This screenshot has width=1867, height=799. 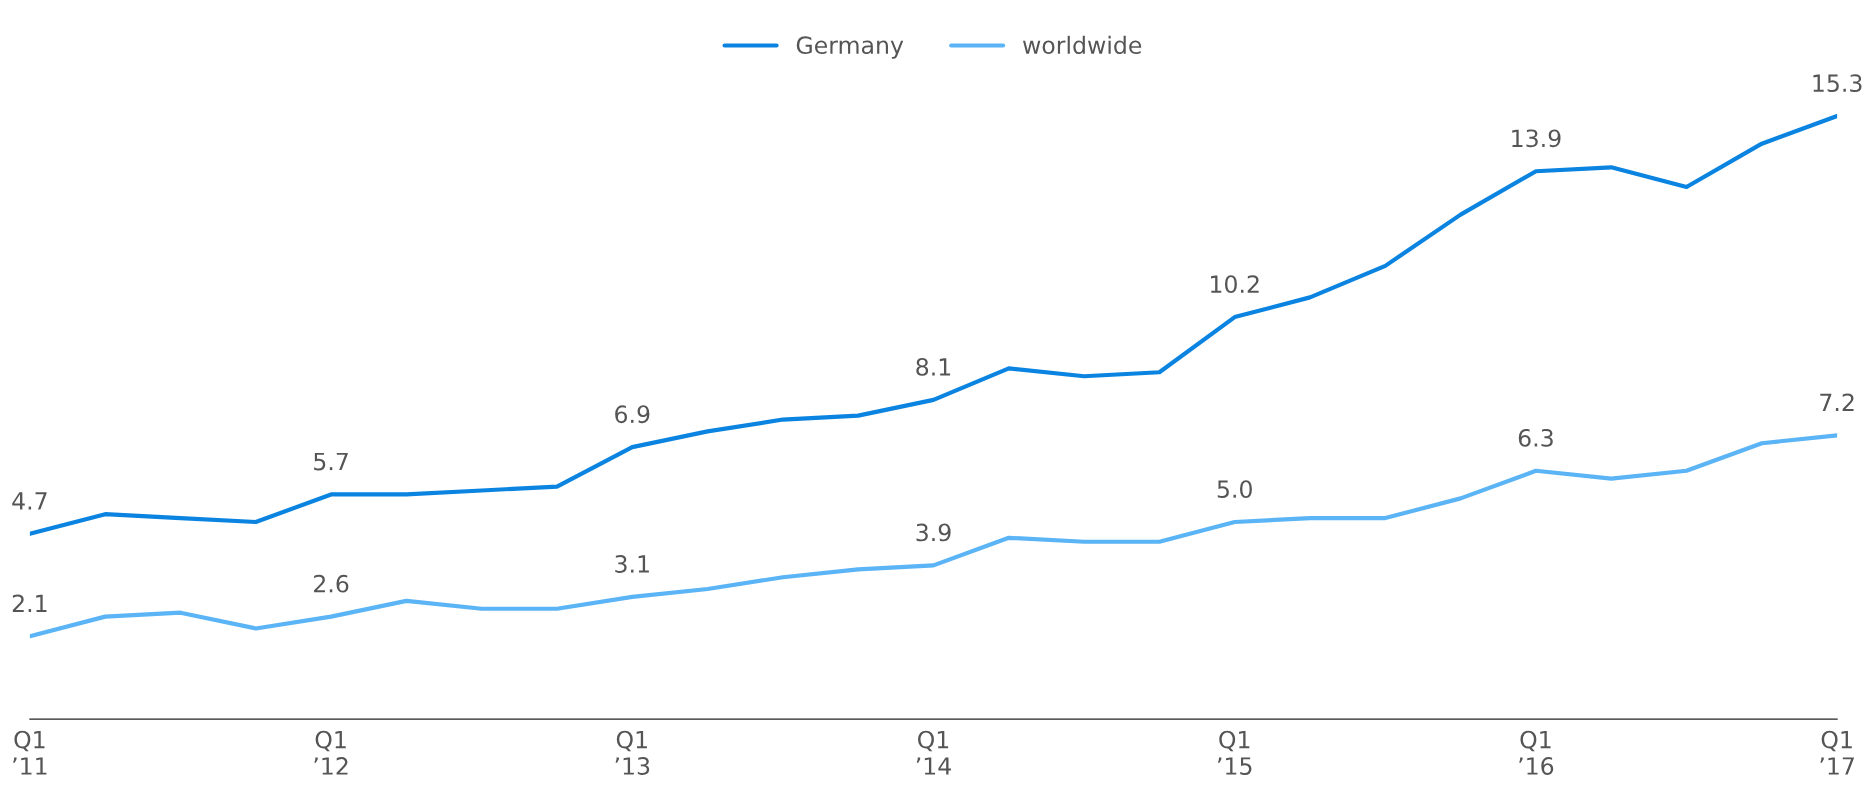 I want to click on data-label: 5.0, so click(x=1234, y=489).